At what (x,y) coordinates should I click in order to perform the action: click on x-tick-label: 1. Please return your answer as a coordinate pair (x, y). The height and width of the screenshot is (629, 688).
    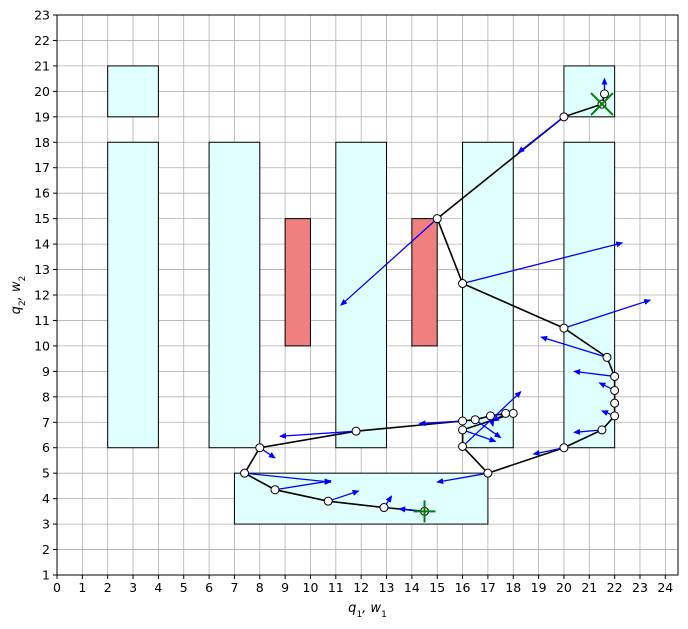
    Looking at the image, I should click on (82, 587).